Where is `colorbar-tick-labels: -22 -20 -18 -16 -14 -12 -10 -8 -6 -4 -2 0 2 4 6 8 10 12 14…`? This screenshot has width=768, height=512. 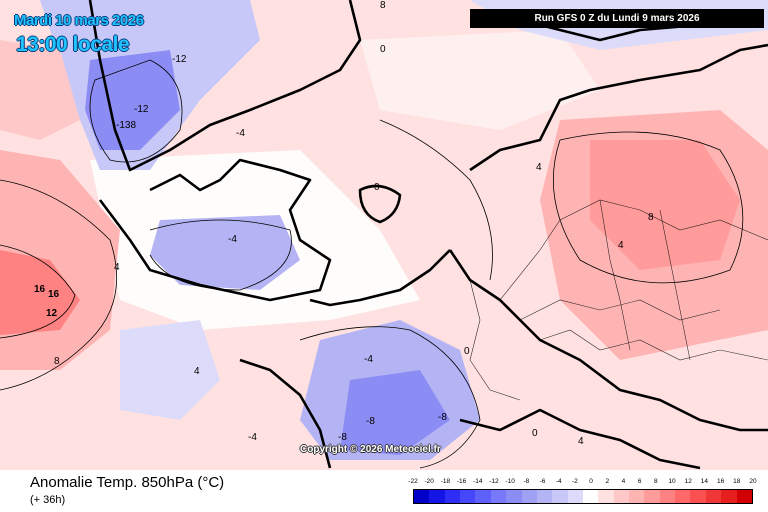
colorbar-tick-labels: -22 -20 -18 -16 -14 -12 -10 -8 -6 -4 -2 0 2 4 6 8 10 12 14… is located at coordinates (582, 483).